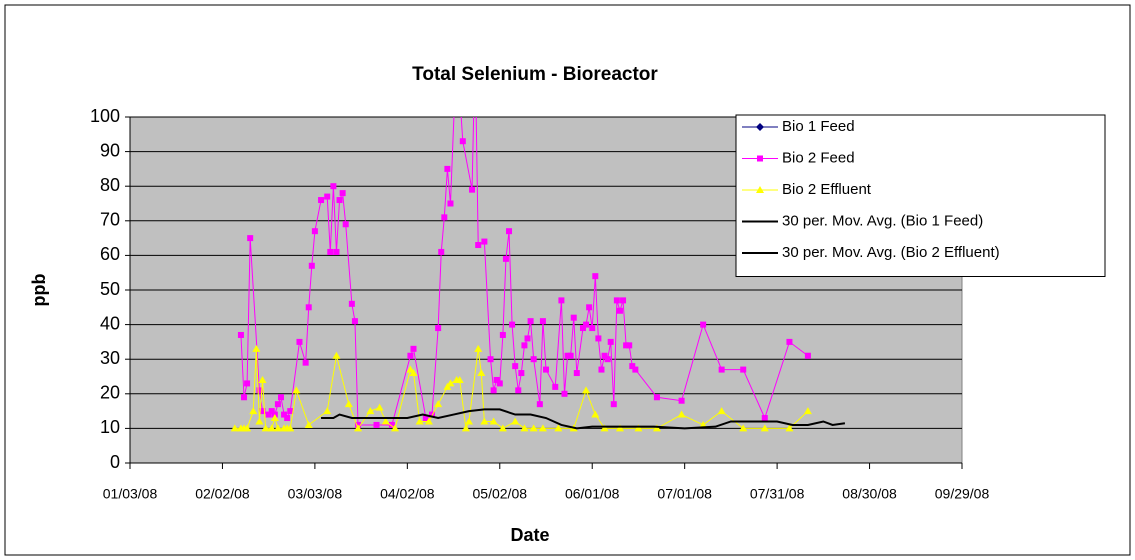  Describe the element at coordinates (818, 157) in the screenshot. I see `legend-label: Bio 2 Feed` at that location.